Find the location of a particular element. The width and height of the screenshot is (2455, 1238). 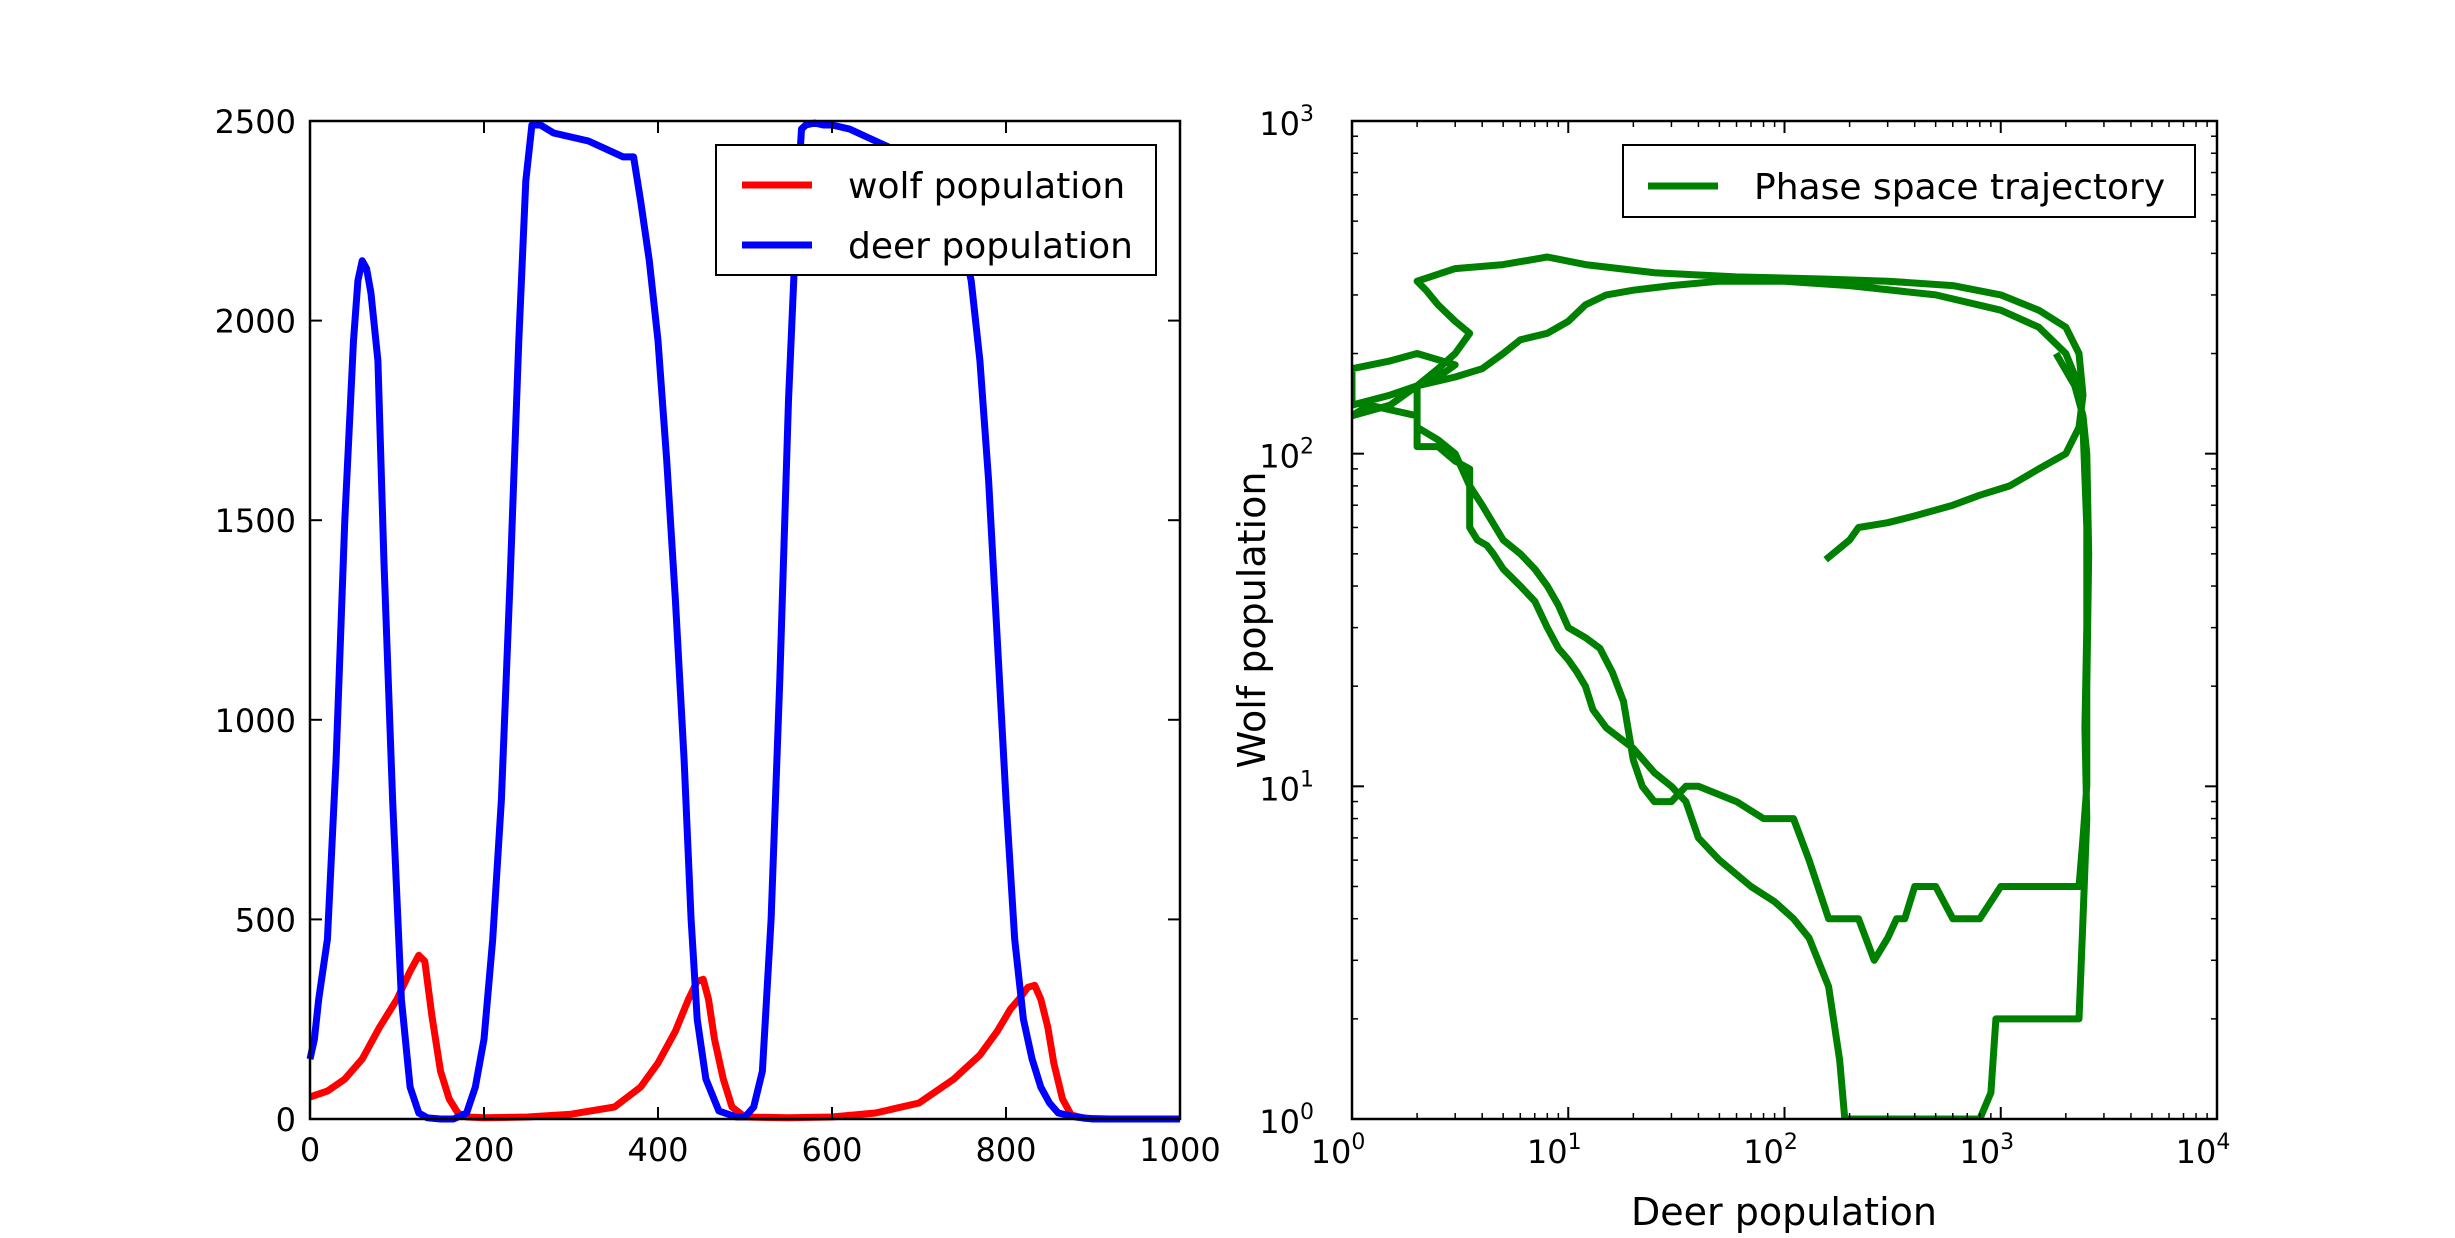

x-tick-label: 10³ is located at coordinates (1986, 1150).